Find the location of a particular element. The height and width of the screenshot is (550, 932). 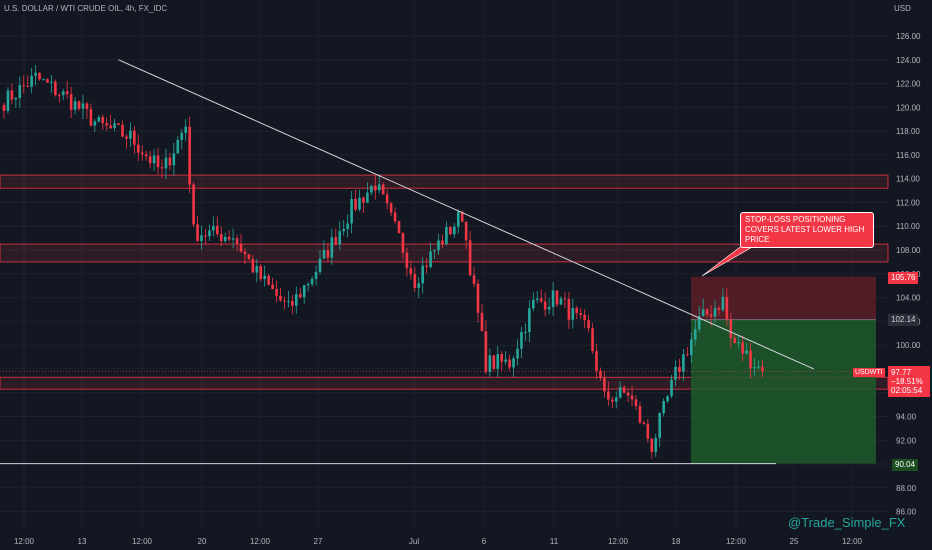

bar-countdown: 02:05:54 is located at coordinates (907, 390).